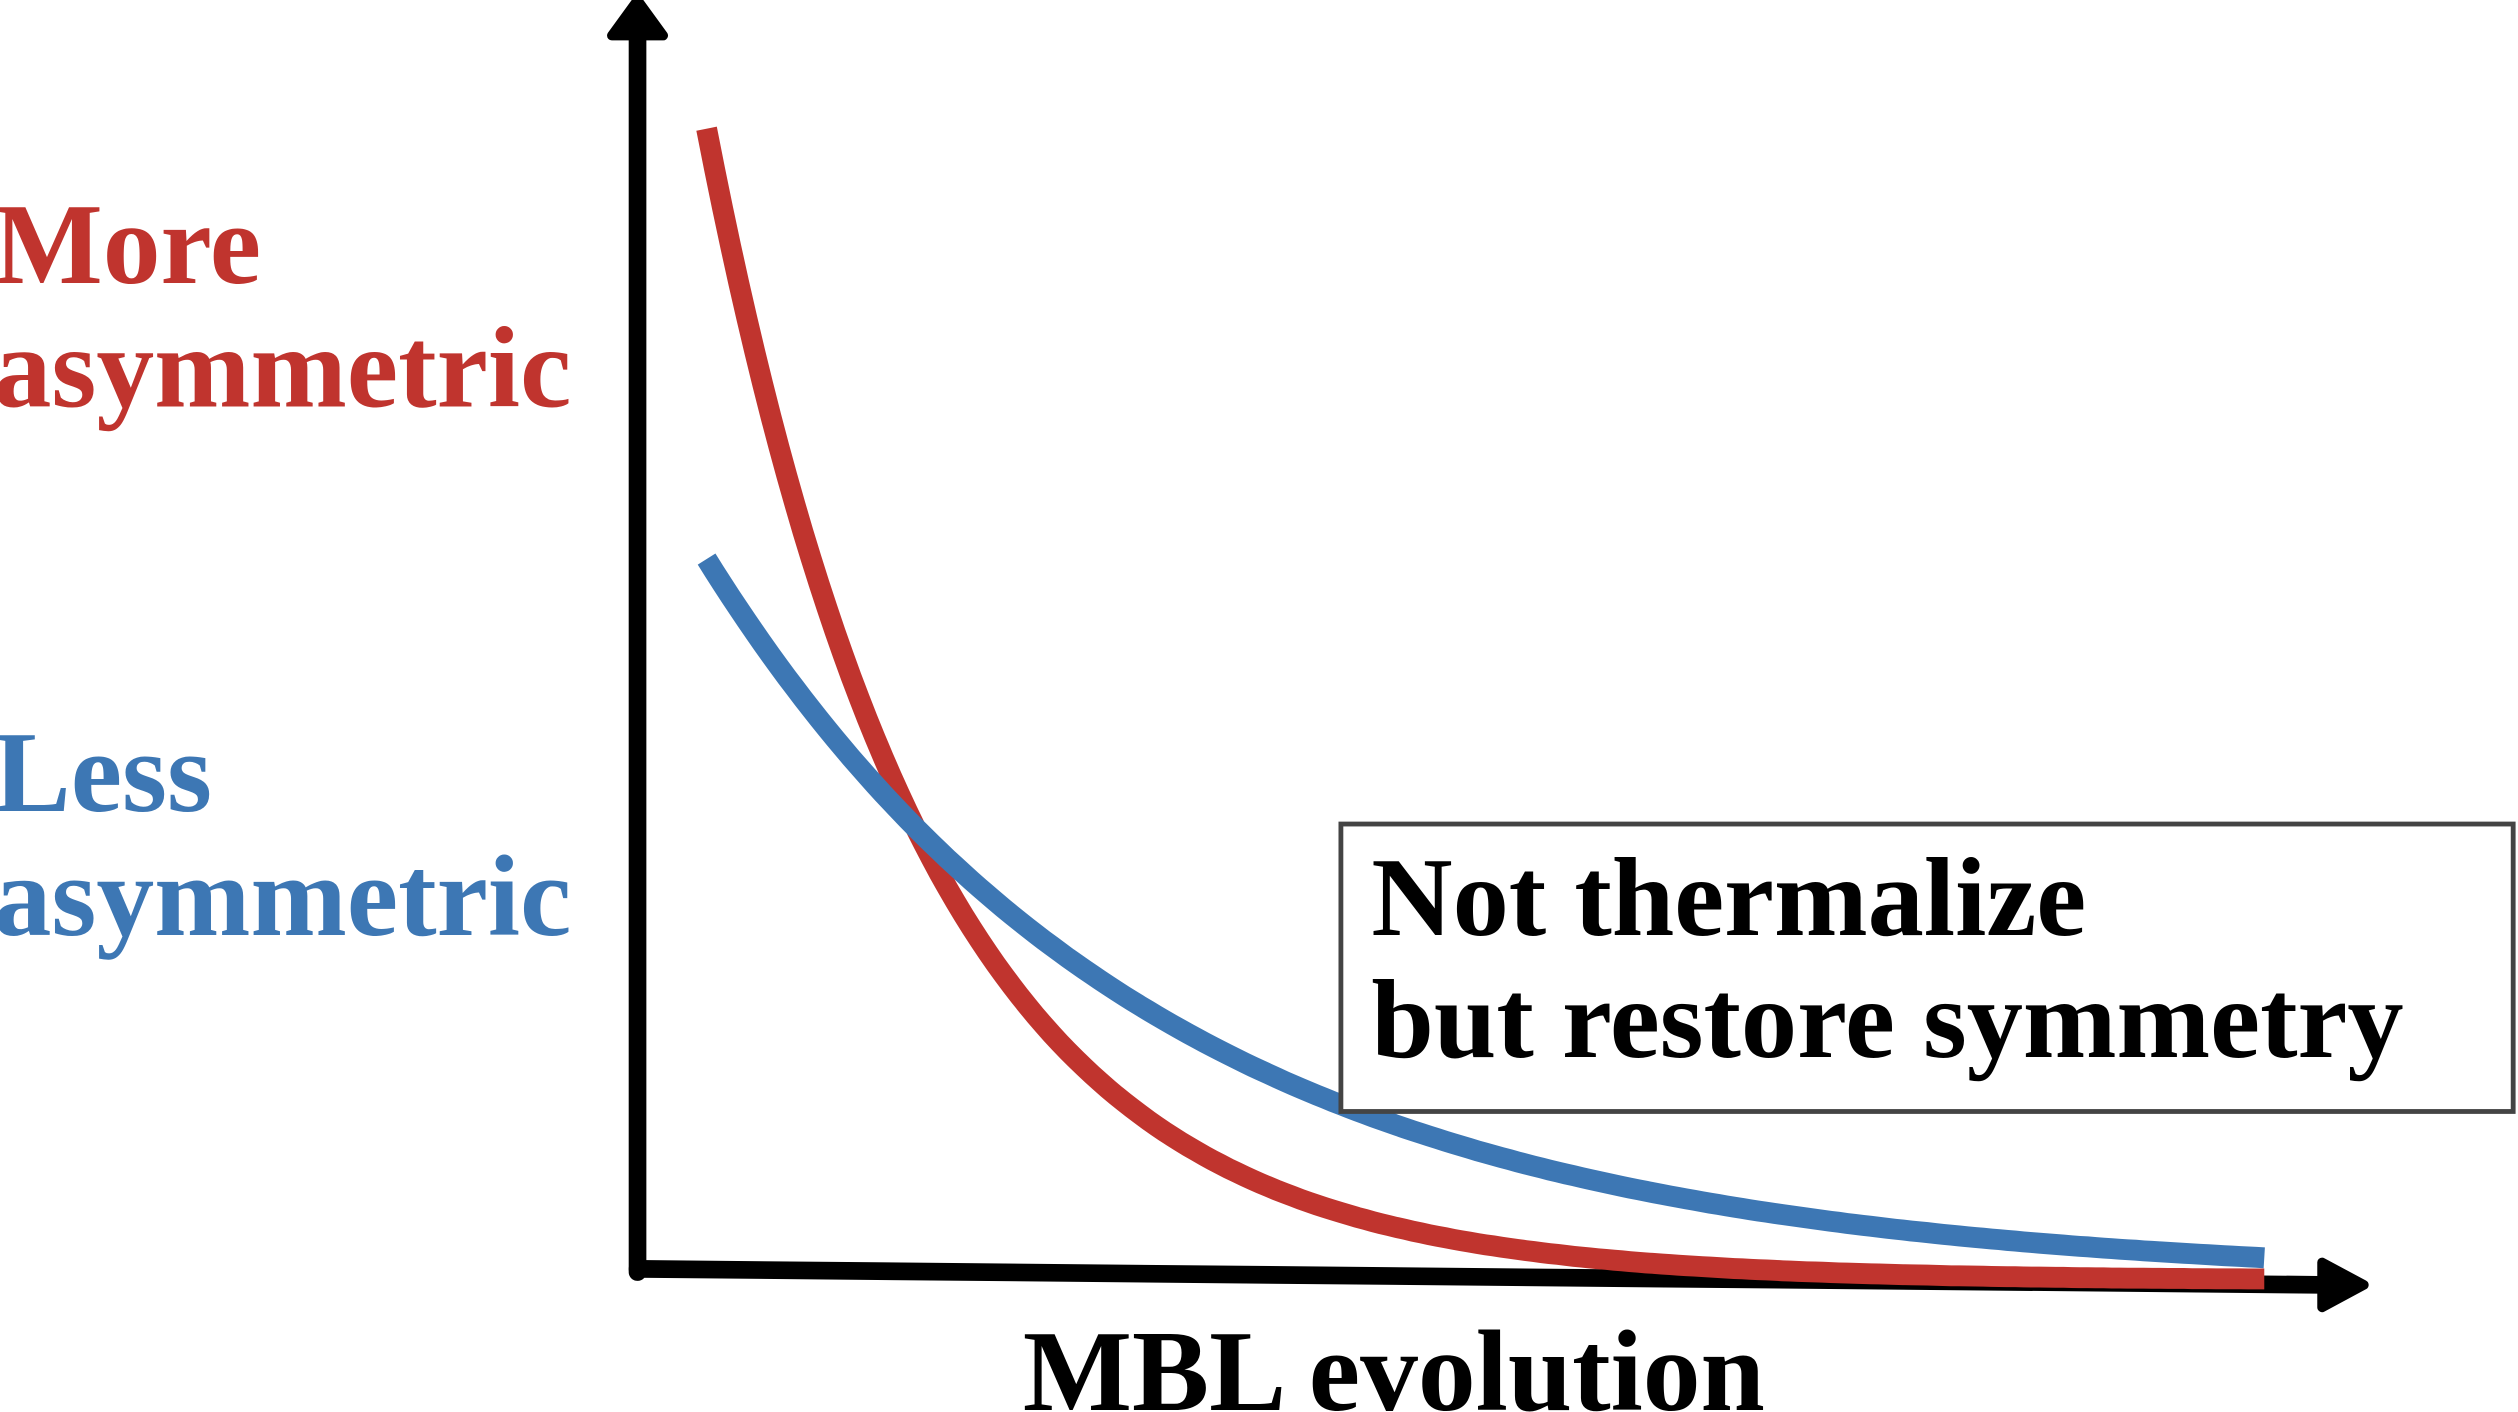 Image resolution: width=2518 pixels, height=1412 pixels. I want to click on annotation-line1: Not thermalize, so click(1728, 898).